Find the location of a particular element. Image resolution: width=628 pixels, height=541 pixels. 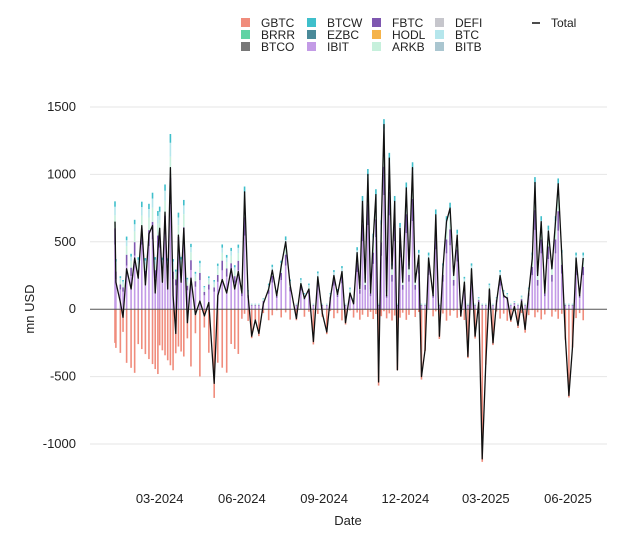

legend-label: BRRR is located at coordinates (278, 35).